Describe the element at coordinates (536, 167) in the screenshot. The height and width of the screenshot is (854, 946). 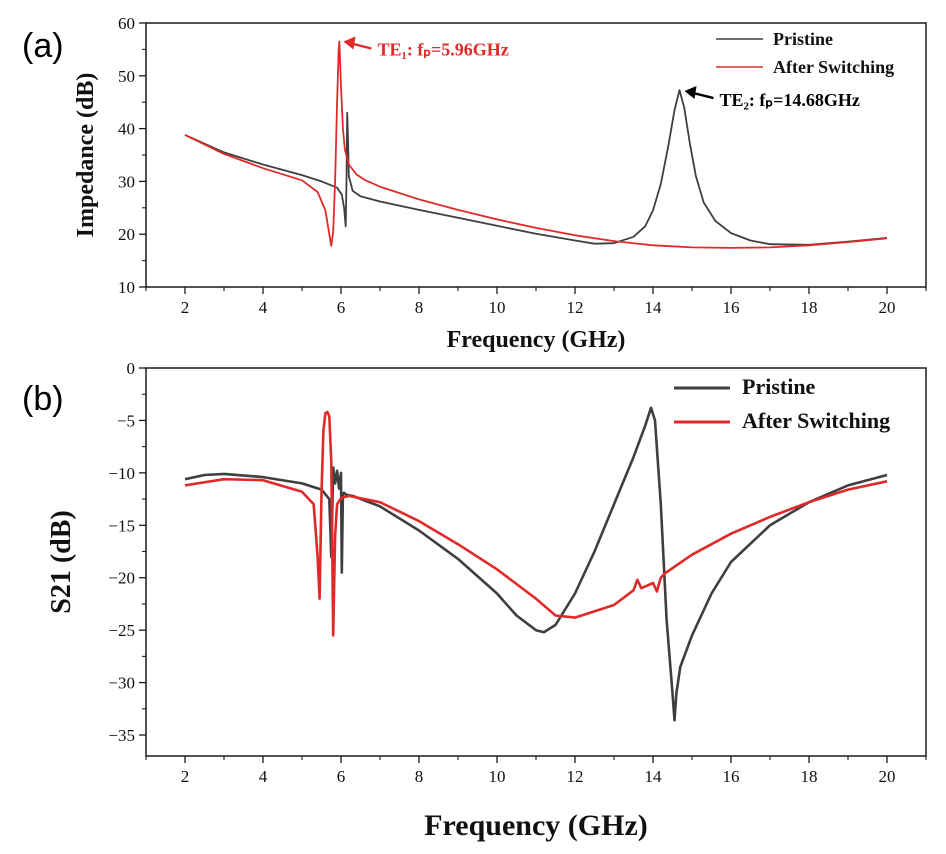
I see `series-line-pristine` at that location.